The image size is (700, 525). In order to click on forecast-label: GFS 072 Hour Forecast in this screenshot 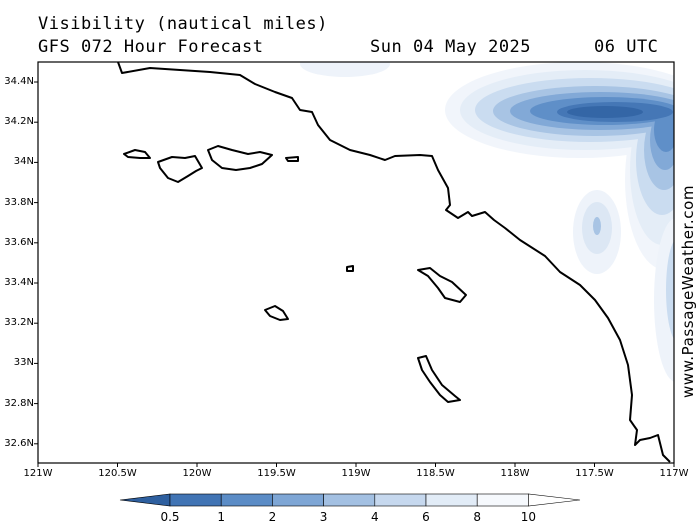, I will do `click(151, 47)`.